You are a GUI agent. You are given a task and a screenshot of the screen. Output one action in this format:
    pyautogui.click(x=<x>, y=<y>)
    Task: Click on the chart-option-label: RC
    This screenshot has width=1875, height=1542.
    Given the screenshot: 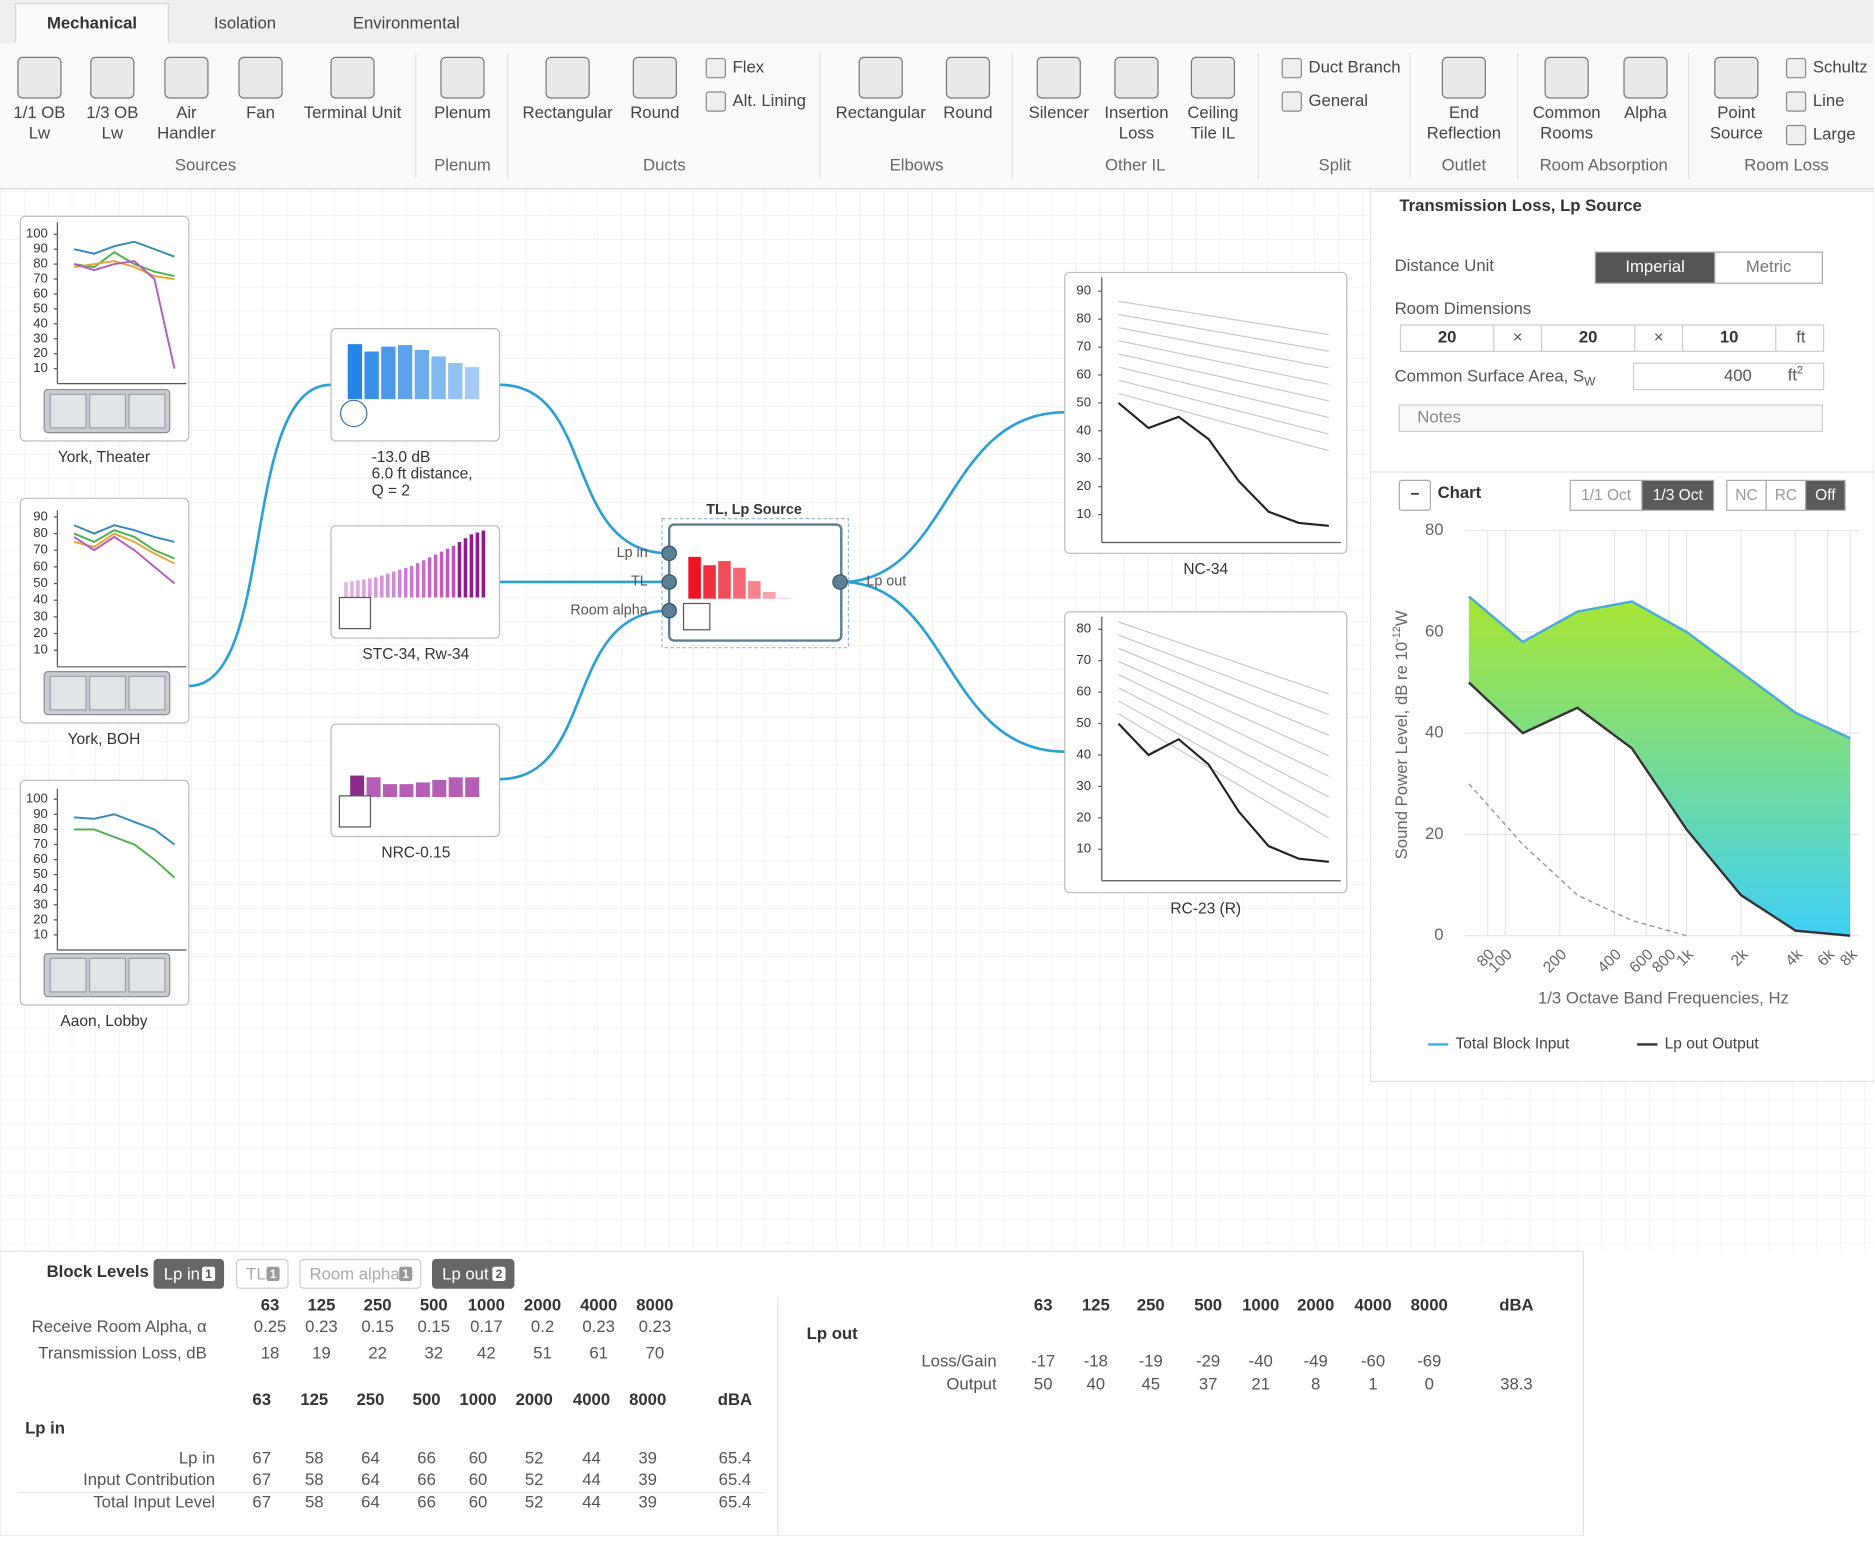 What is the action you would take?
    pyautogui.click(x=1786, y=495)
    